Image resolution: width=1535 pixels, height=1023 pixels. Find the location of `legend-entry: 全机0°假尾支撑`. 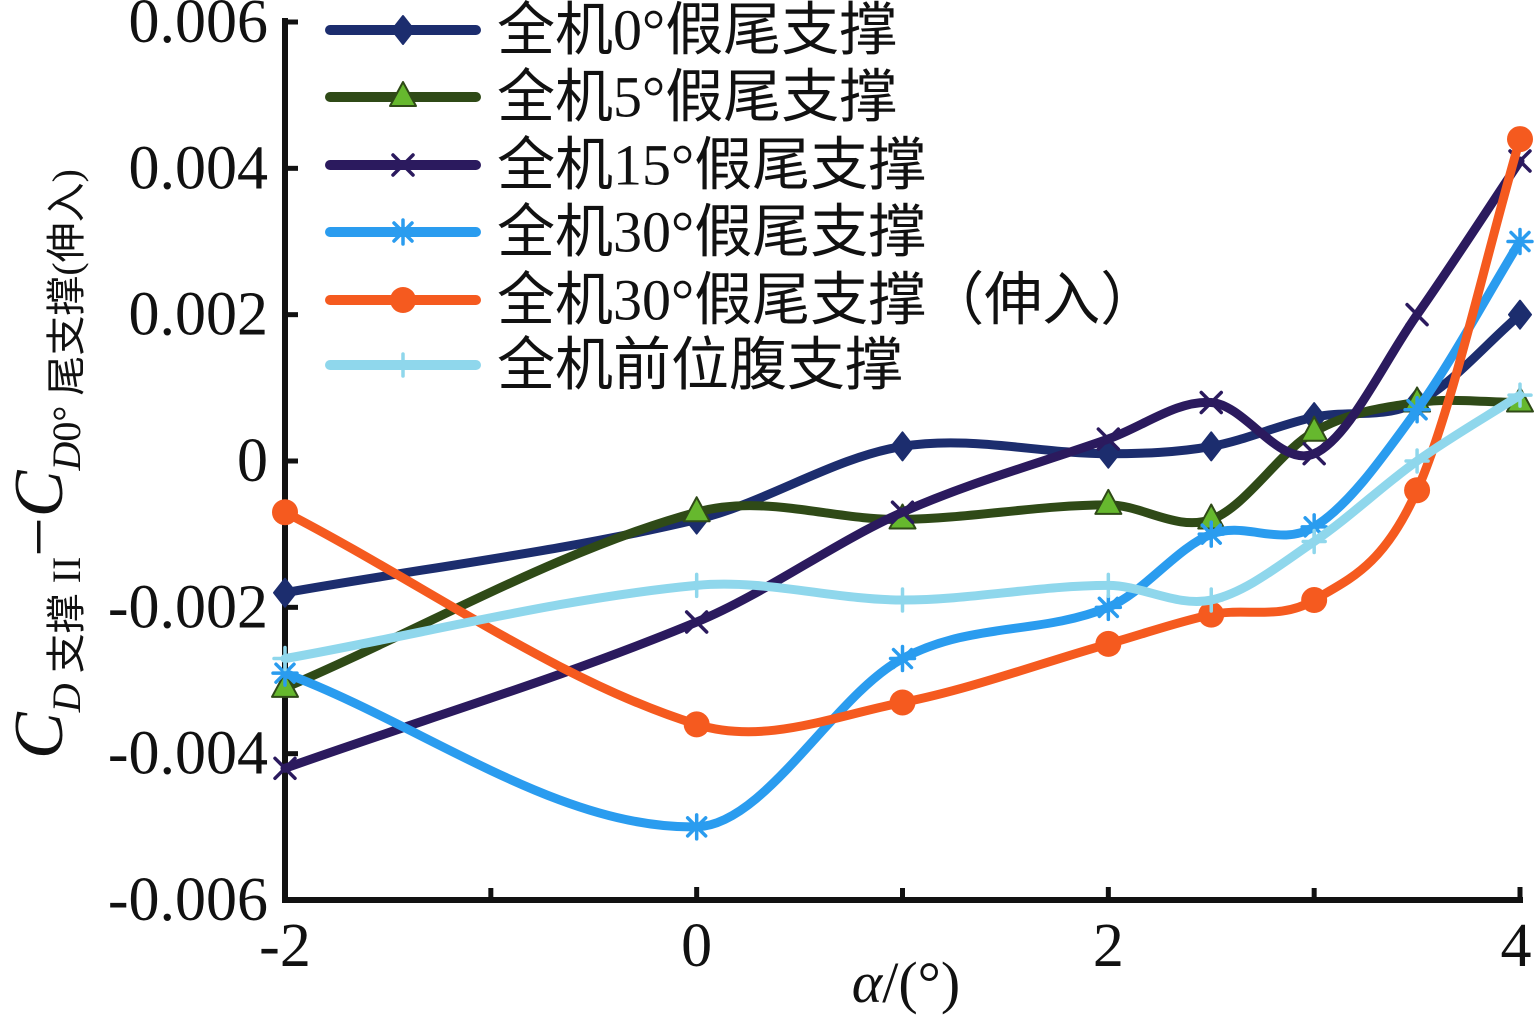

legend-entry: 全机0°假尾支撑 is located at coordinates (611, 31).